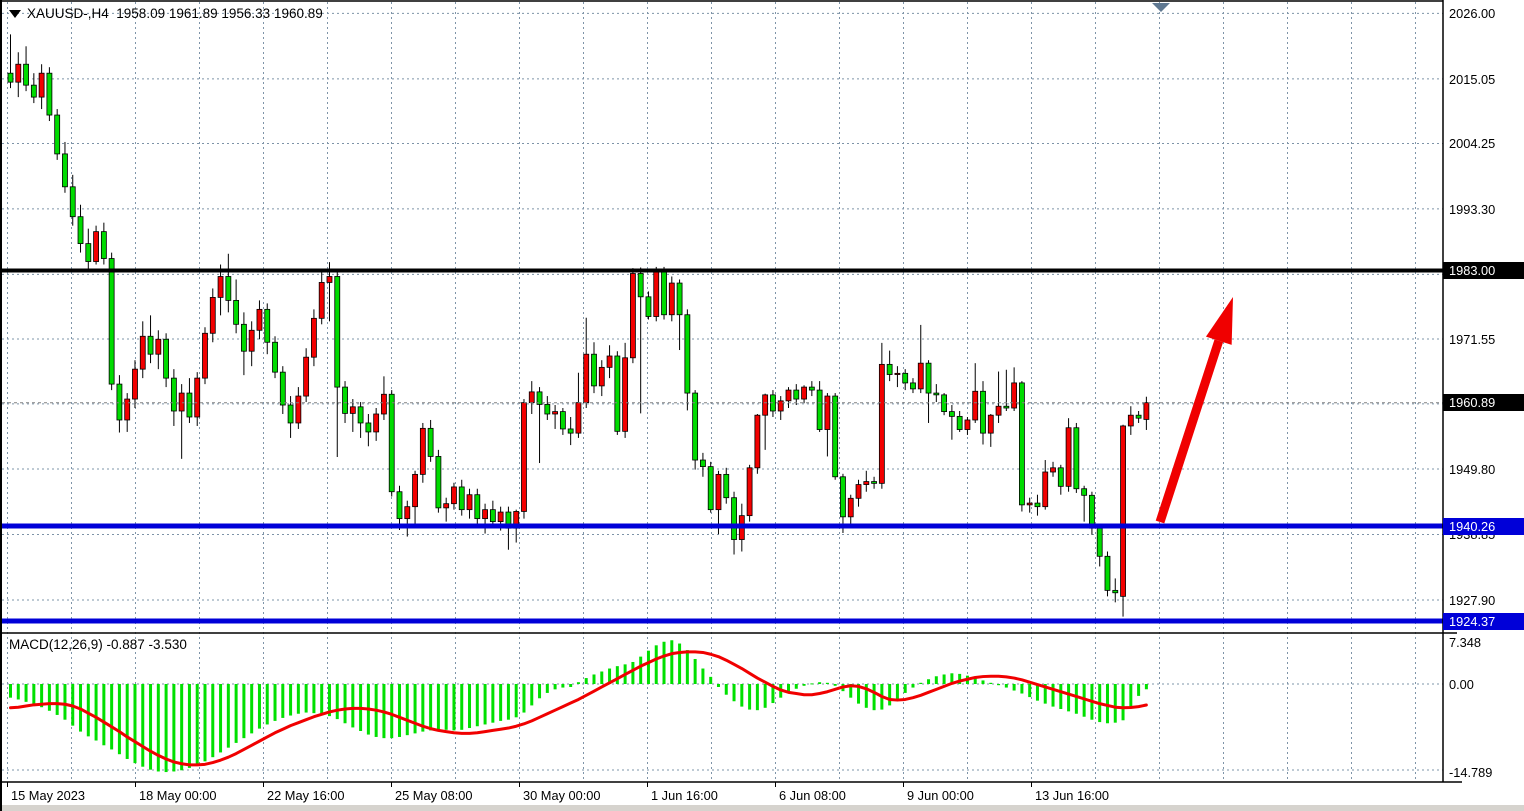 Image resolution: width=1524 pixels, height=811 pixels. I want to click on price-axis-label: 2026.00, so click(1472, 14).